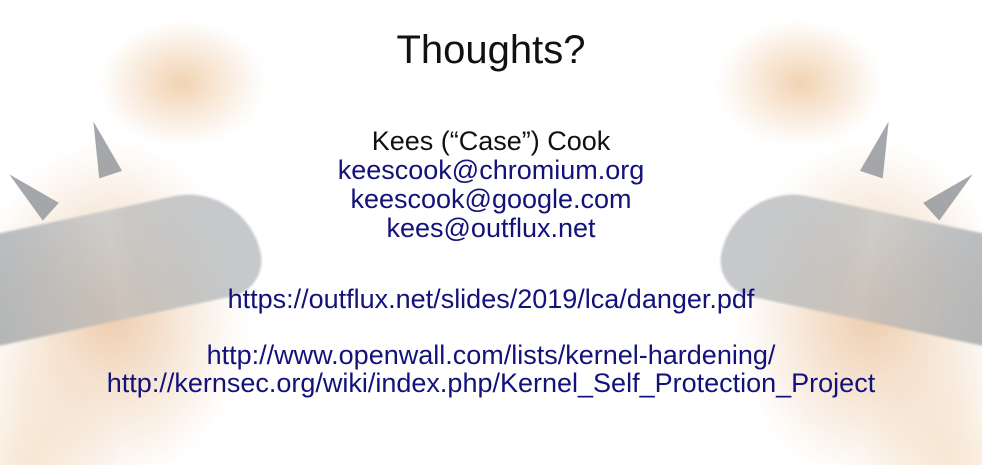  What do you see at coordinates (491, 228) in the screenshot?
I see `email-link-outflux: kees@outflux.net` at bounding box center [491, 228].